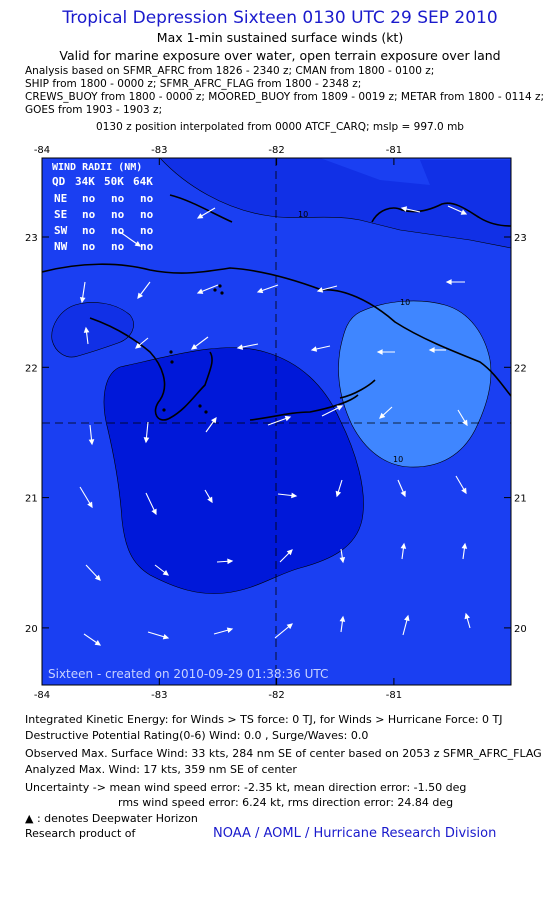  What do you see at coordinates (201, 208) in the screenshot?
I see `north-shore-segment` at bounding box center [201, 208].